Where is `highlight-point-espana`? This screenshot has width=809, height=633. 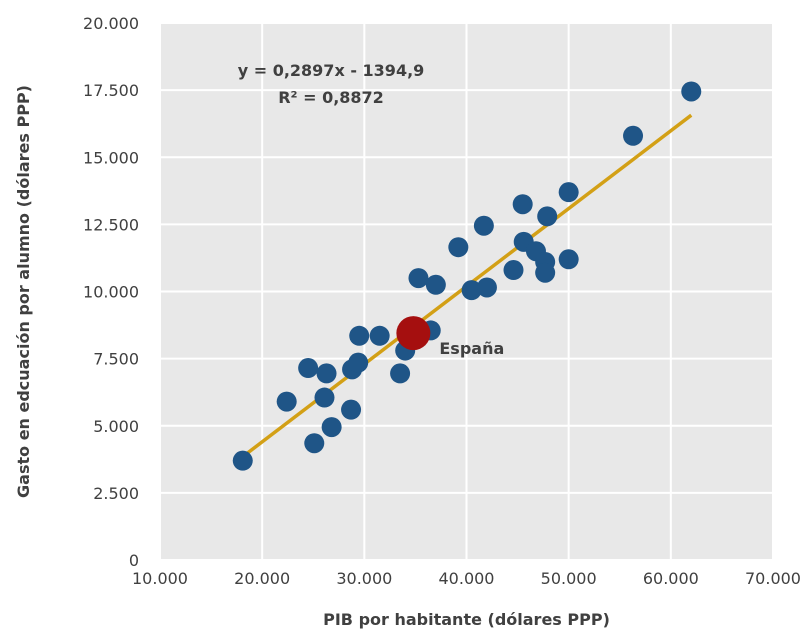
highlight-point-espana is located at coordinates (413, 333).